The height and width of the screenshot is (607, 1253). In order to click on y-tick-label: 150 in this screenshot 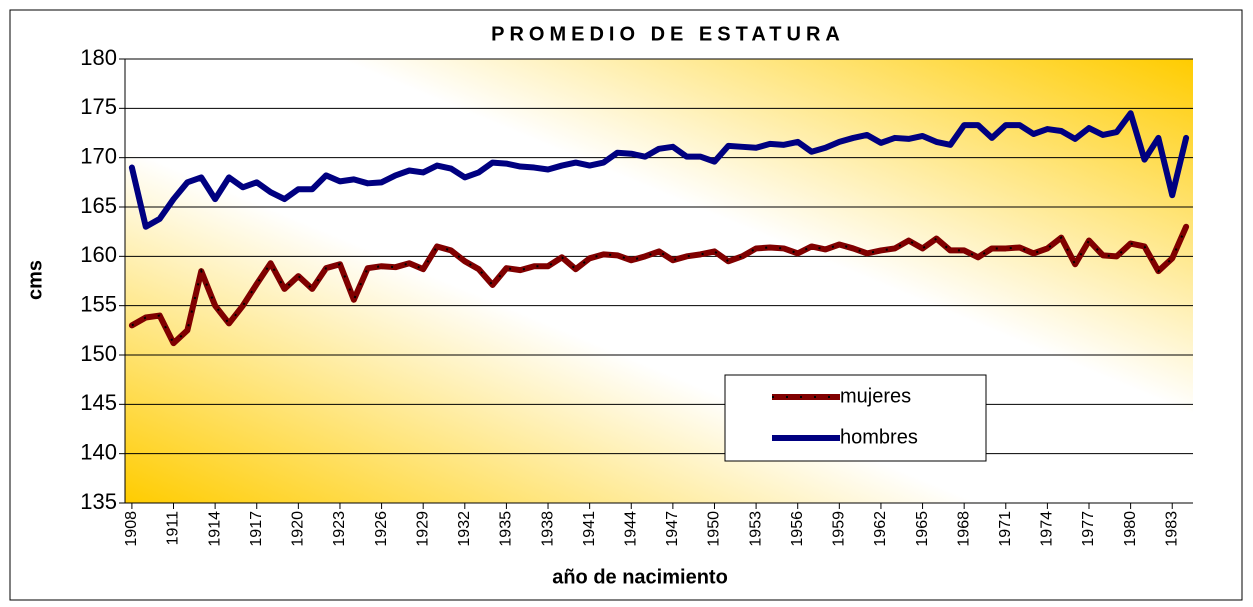, I will do `click(98, 353)`.